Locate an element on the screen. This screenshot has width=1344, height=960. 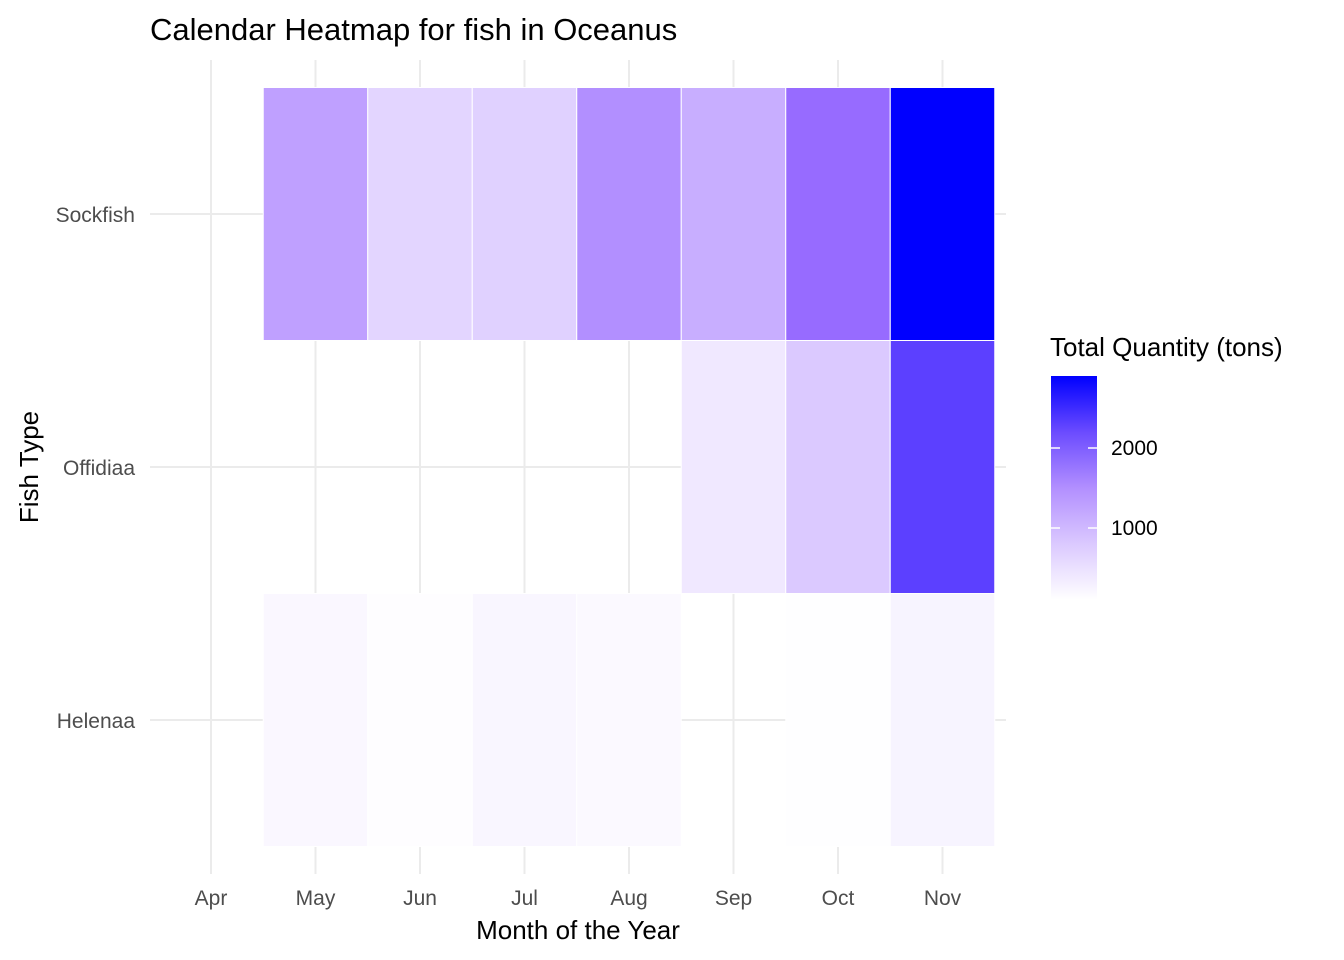
legend-title: Total Quantity (tons) is located at coordinates (1166, 347).